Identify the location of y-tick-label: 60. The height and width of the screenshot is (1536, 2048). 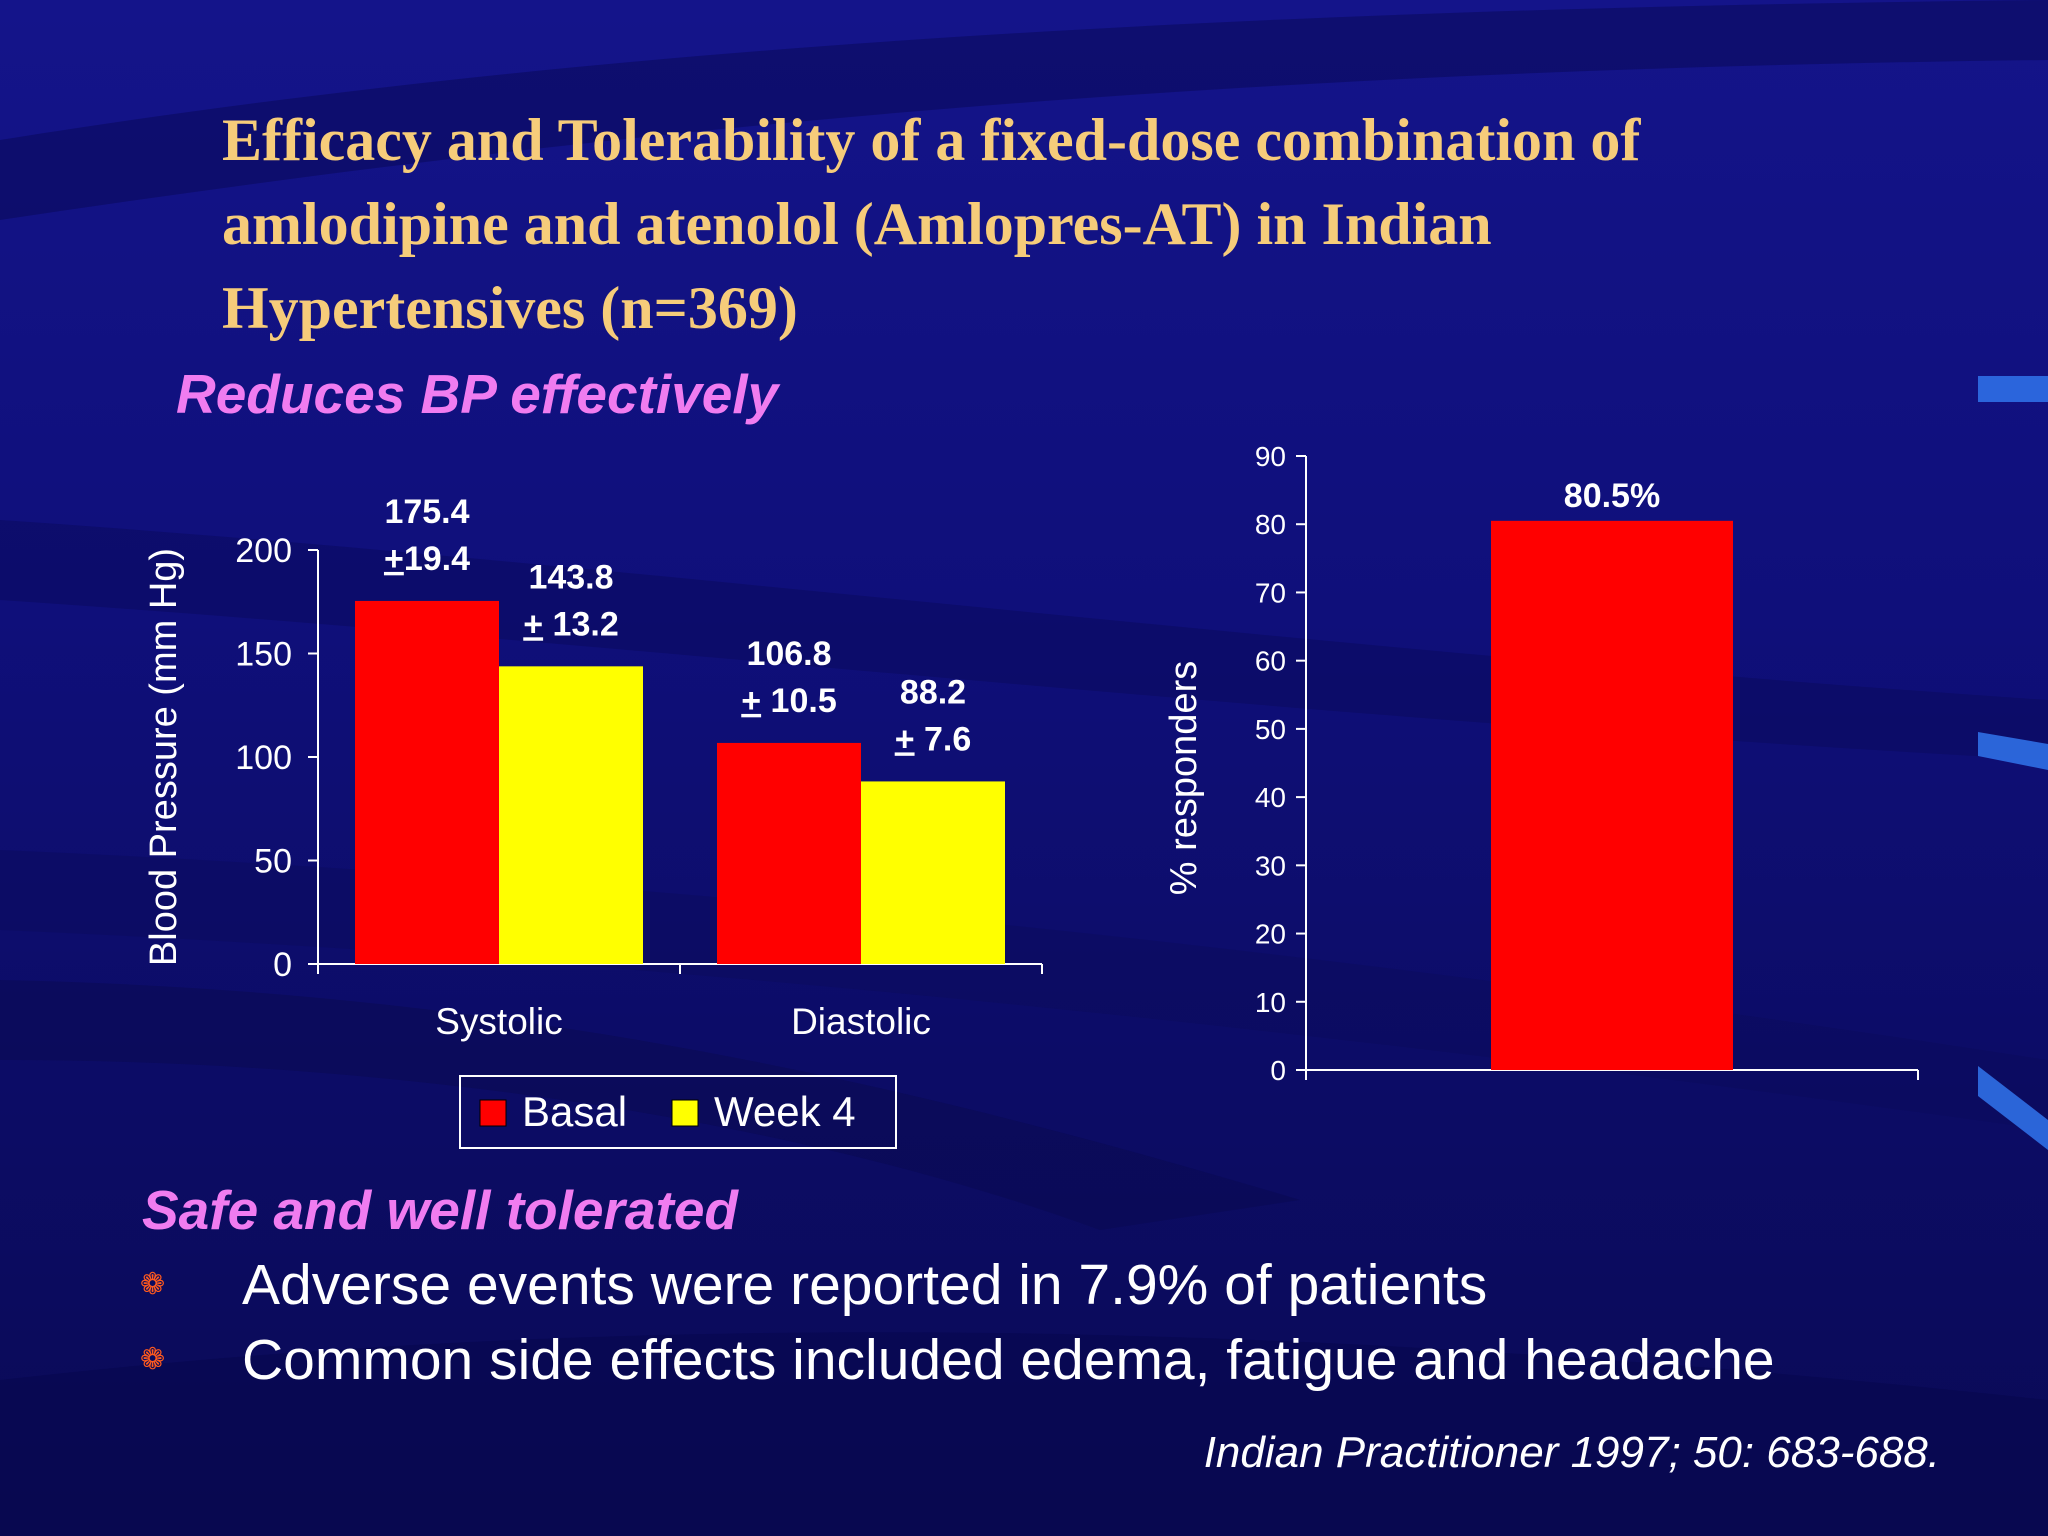
(1270, 661).